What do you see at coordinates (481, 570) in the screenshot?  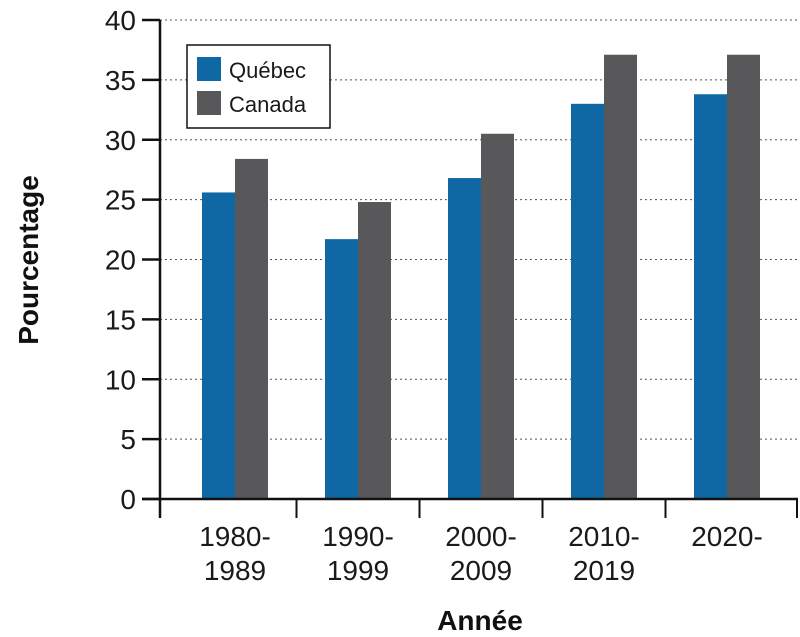 I see `x-tick-label: 2009` at bounding box center [481, 570].